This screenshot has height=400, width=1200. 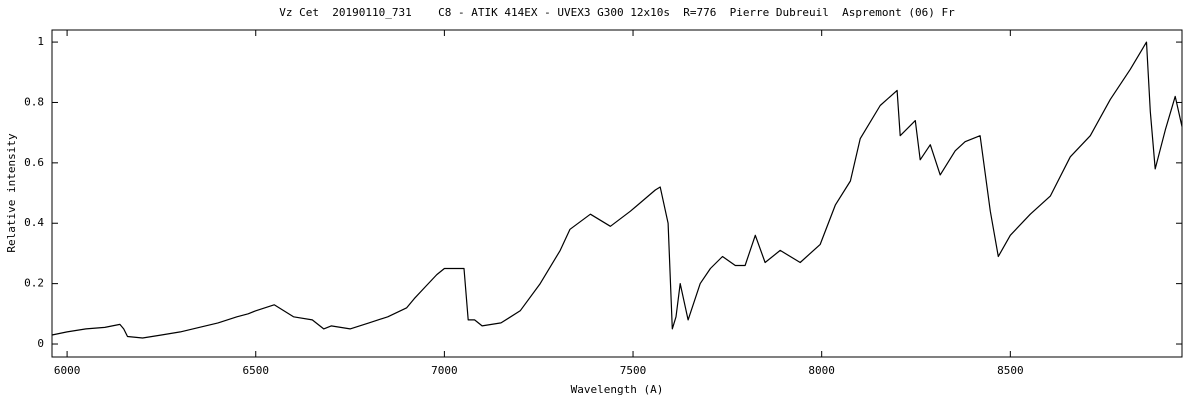 What do you see at coordinates (40, 41) in the screenshot?
I see `y-tick-label: 1` at bounding box center [40, 41].